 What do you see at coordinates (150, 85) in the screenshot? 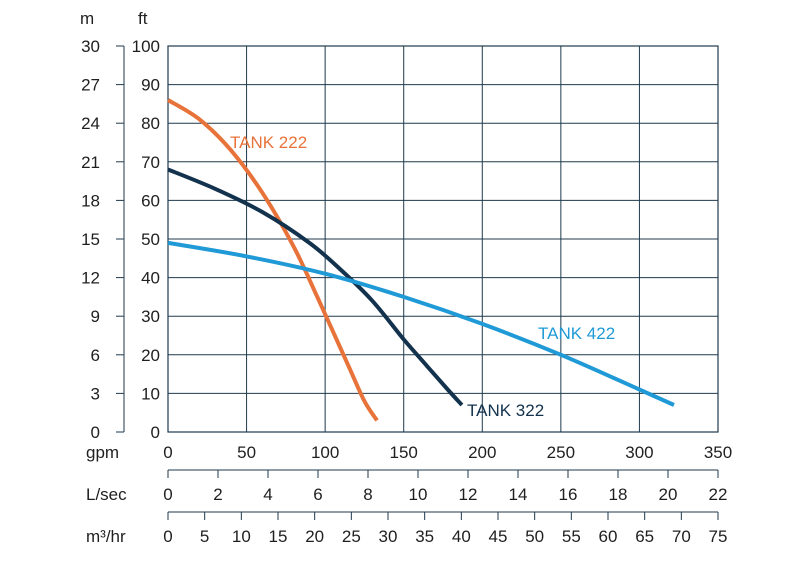
I see `ft-tick-label: 90` at bounding box center [150, 85].